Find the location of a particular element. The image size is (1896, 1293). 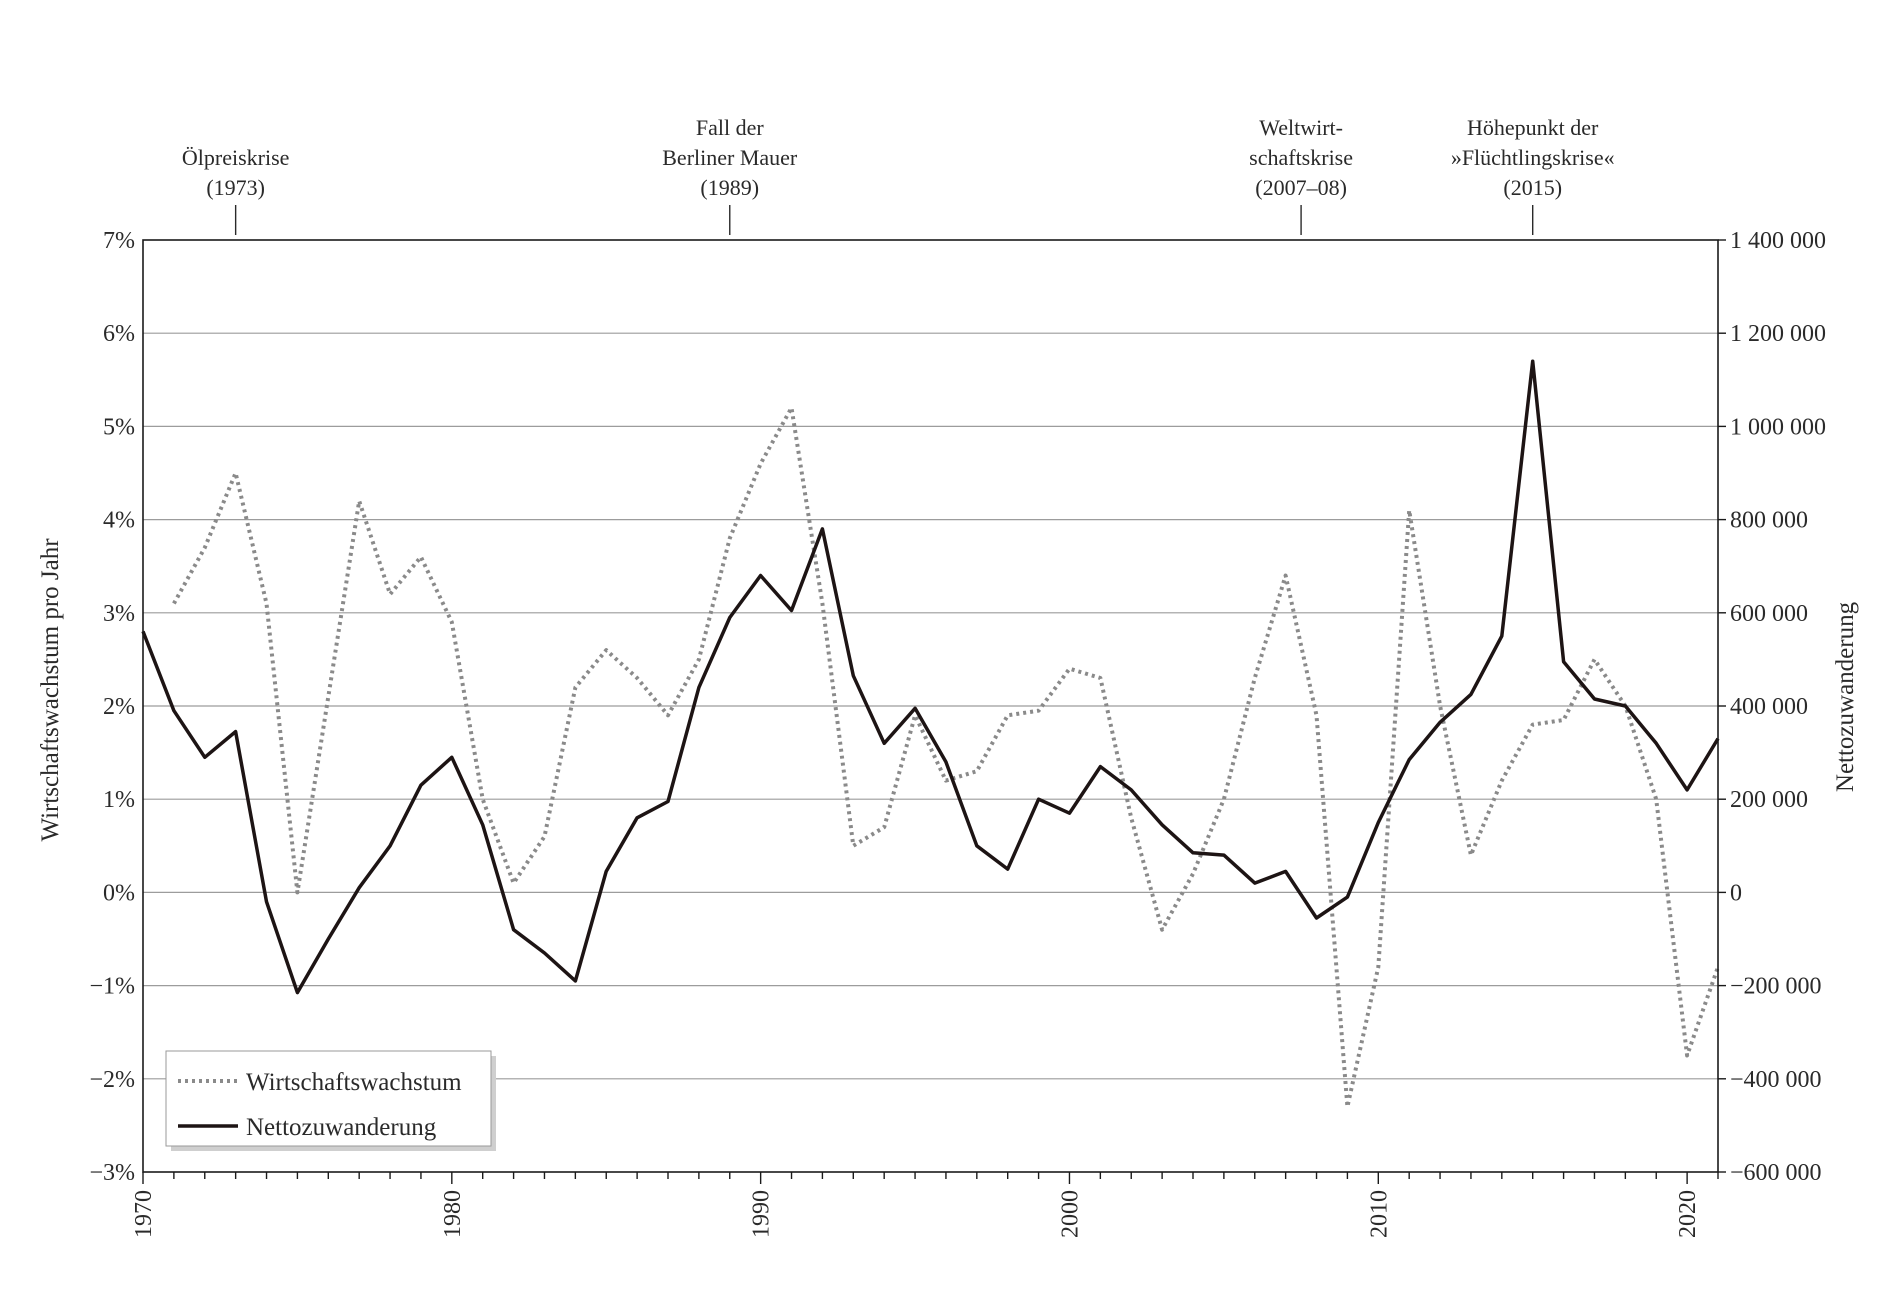

left-axis-ticks: −3% −2% −1% 0% 1% 2% 3% 4% 5% 6% 7% is located at coordinates (112, 707).